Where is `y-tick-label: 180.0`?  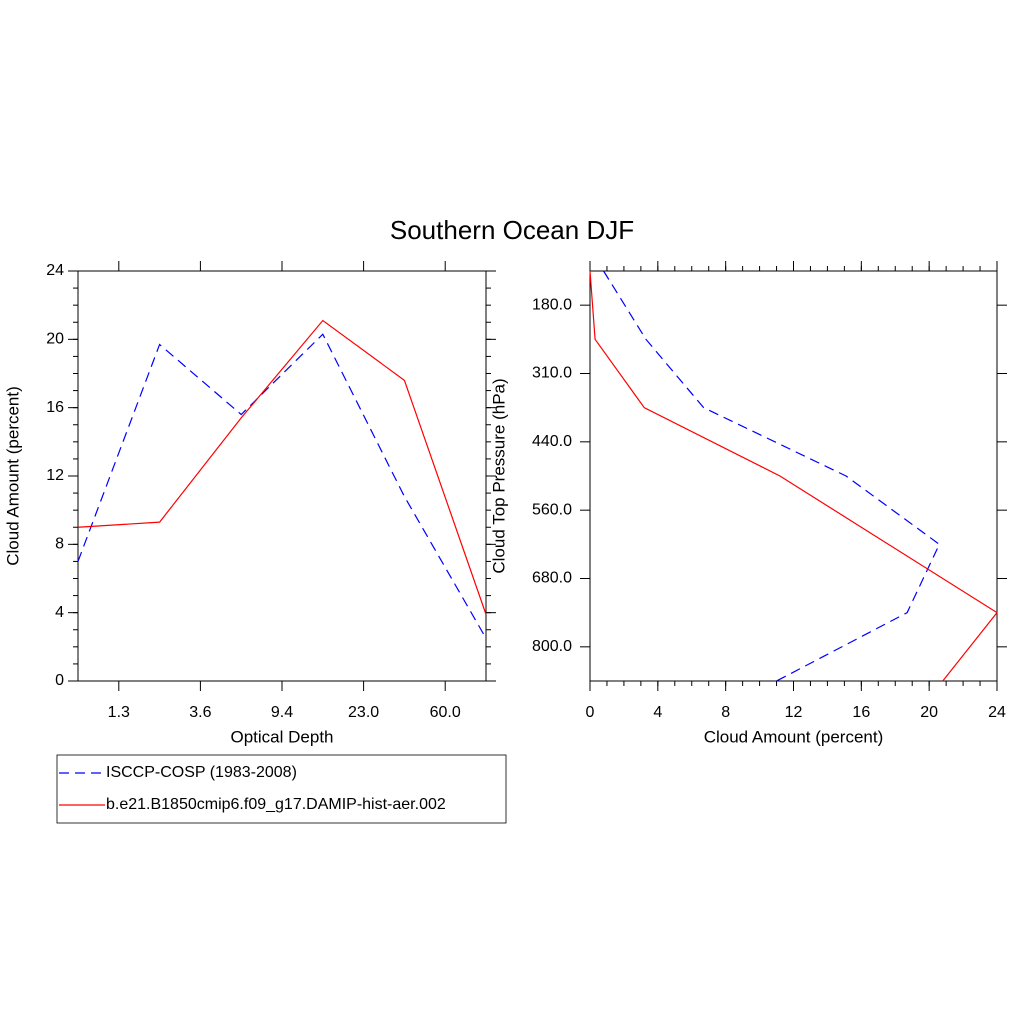 y-tick-label: 180.0 is located at coordinates (552, 304).